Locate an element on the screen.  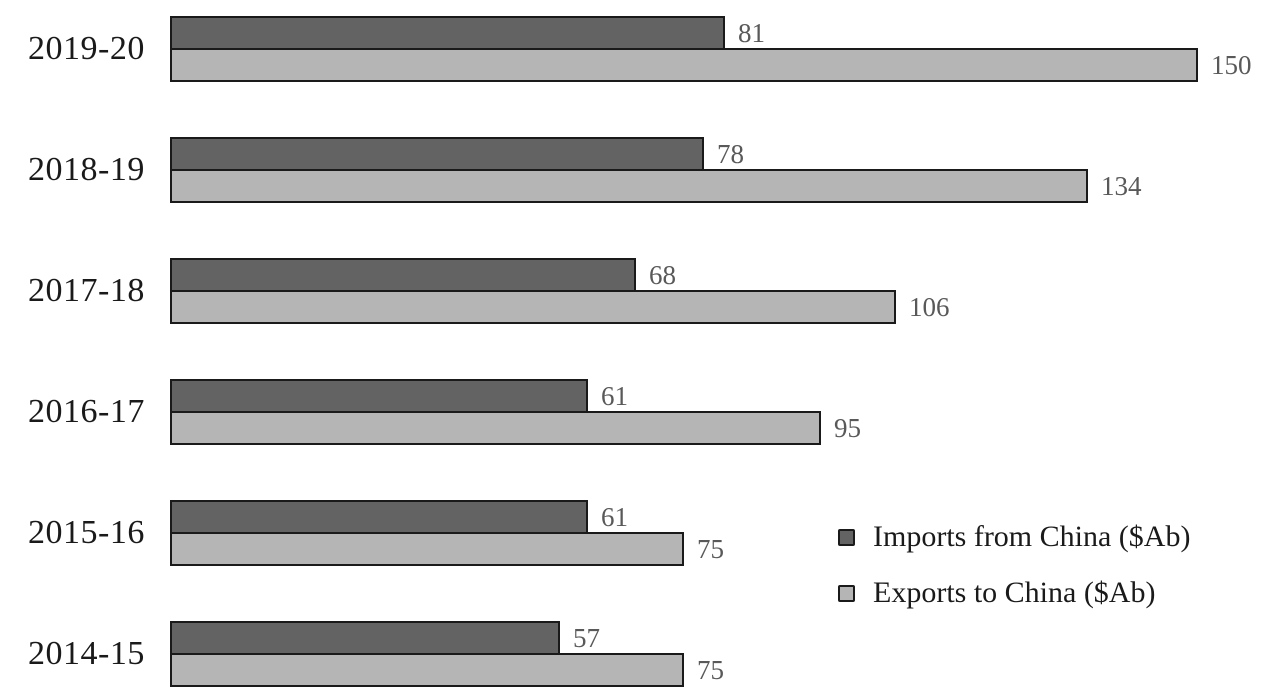
category-label: 2015-16 is located at coordinates (86, 532).